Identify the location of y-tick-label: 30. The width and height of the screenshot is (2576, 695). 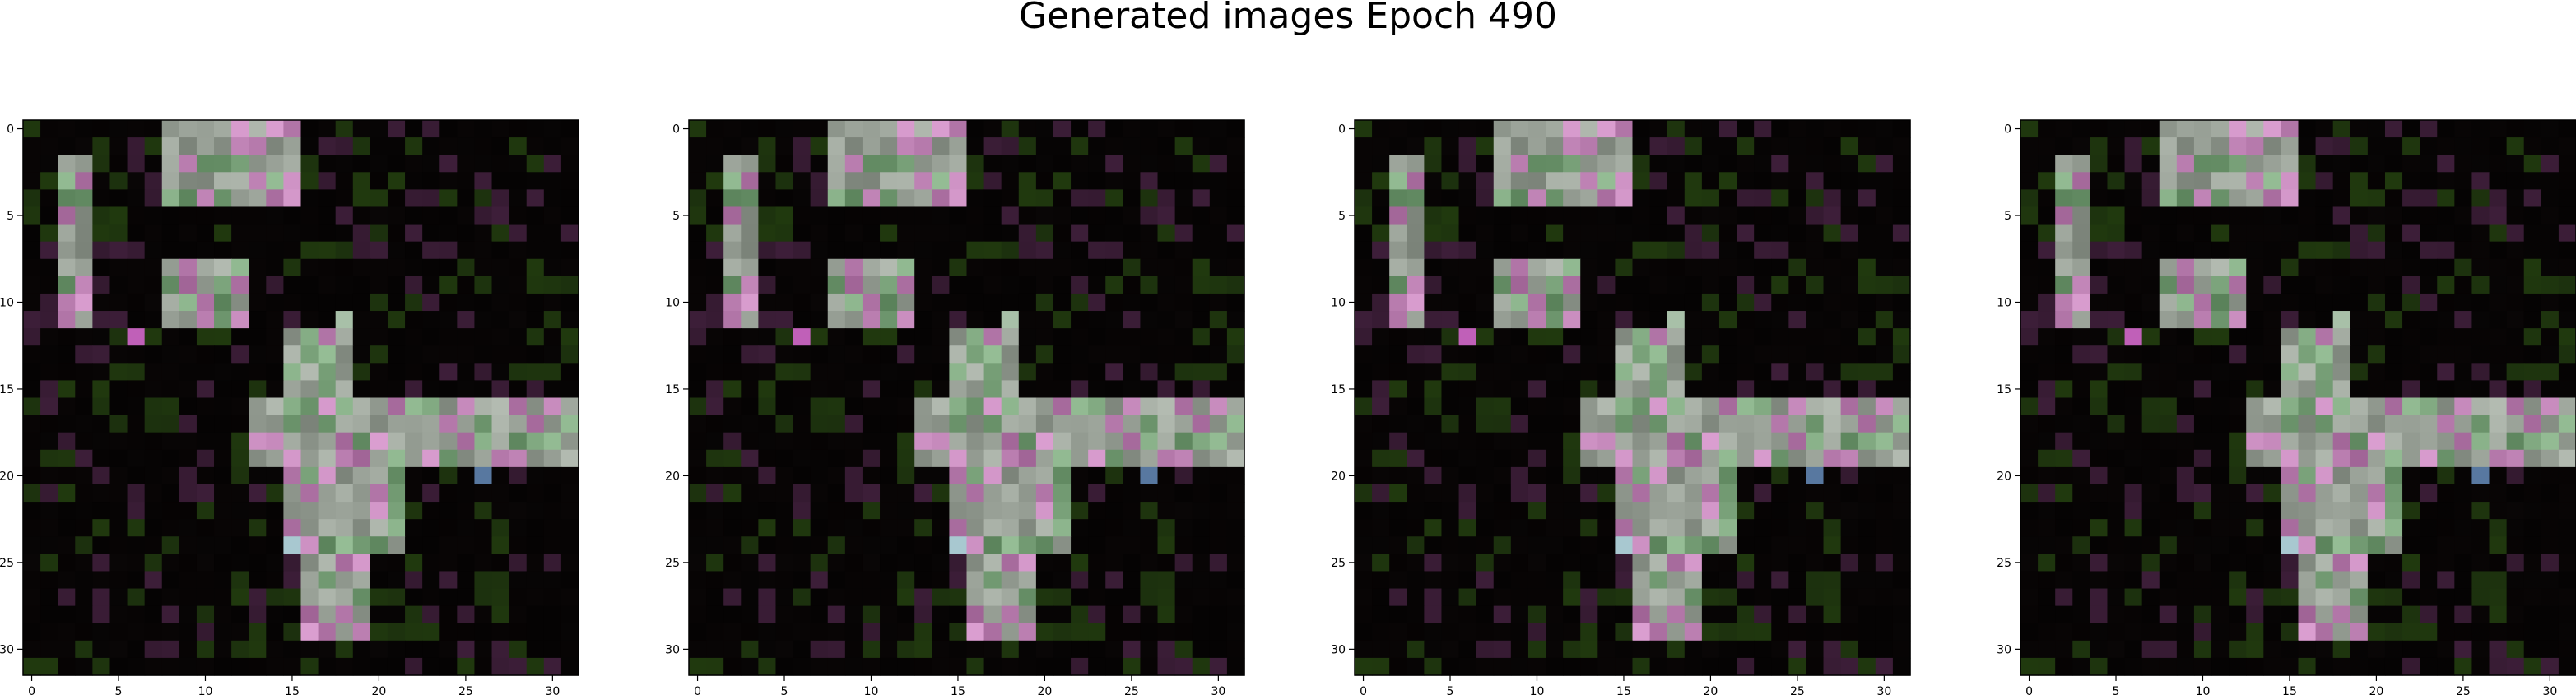
(1338, 649).